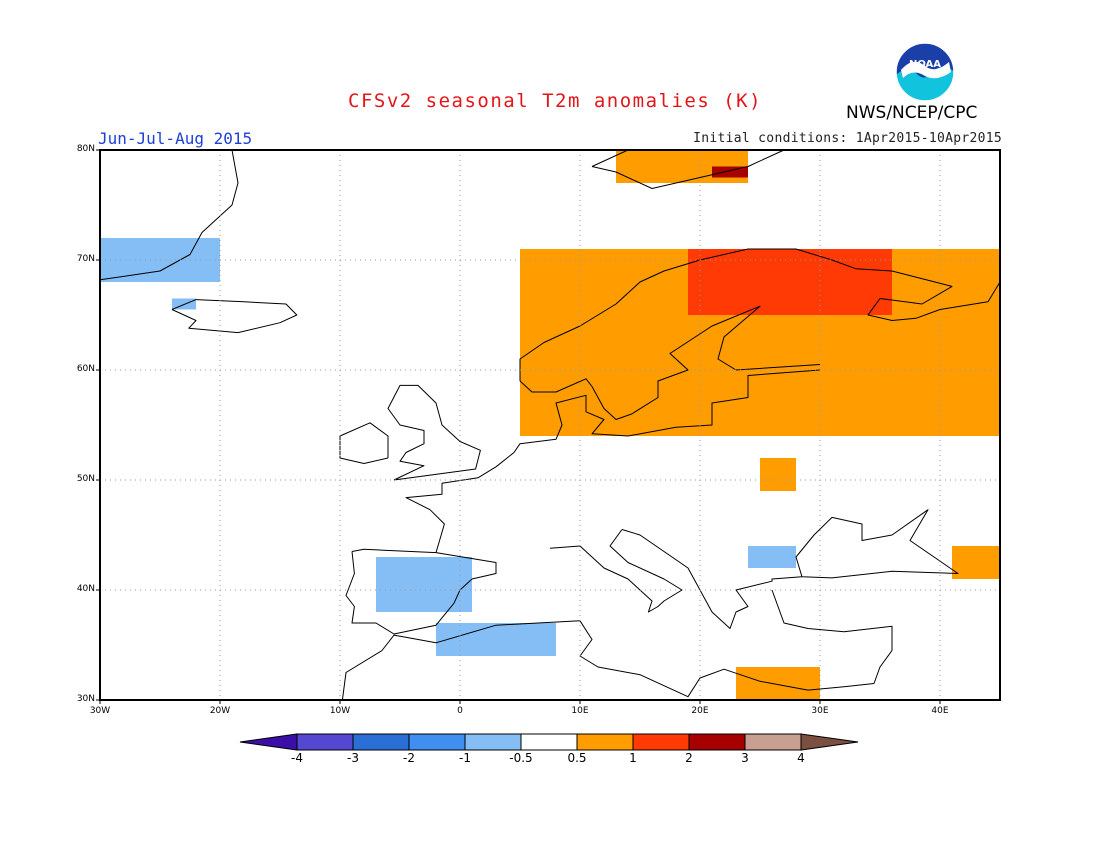  Describe the element at coordinates (940, 711) in the screenshot. I see `longitude-label: 40E` at that location.